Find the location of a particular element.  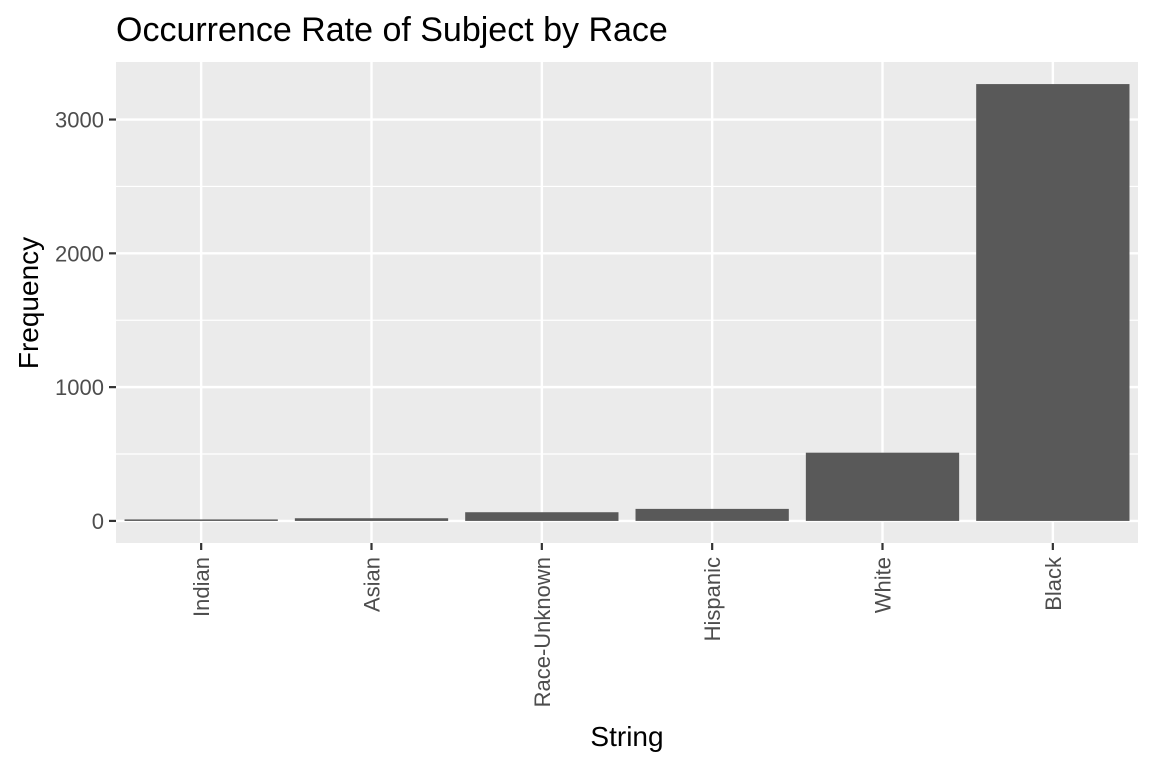

x-tick-label: Race-Unknown is located at coordinates (542, 632).